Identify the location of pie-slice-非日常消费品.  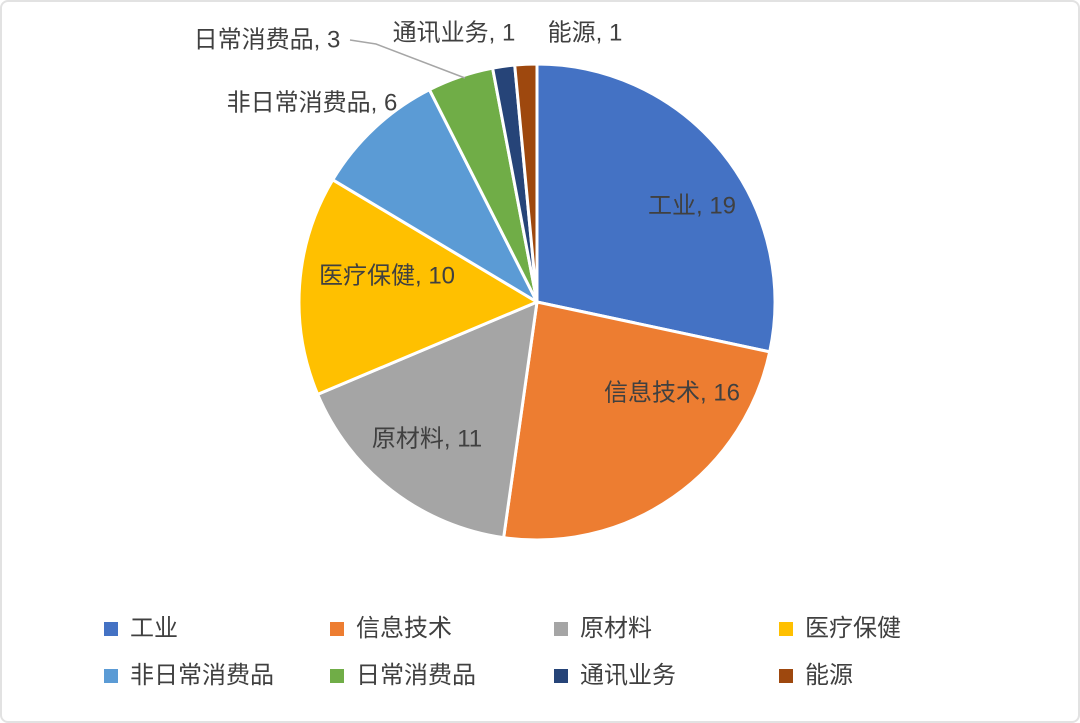
(435, 196).